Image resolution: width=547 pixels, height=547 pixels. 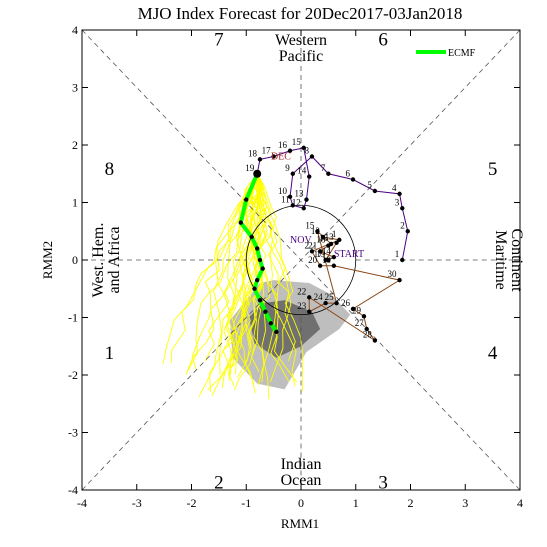 What do you see at coordinates (281, 156) in the screenshot?
I see `month-label: DEC` at bounding box center [281, 156].